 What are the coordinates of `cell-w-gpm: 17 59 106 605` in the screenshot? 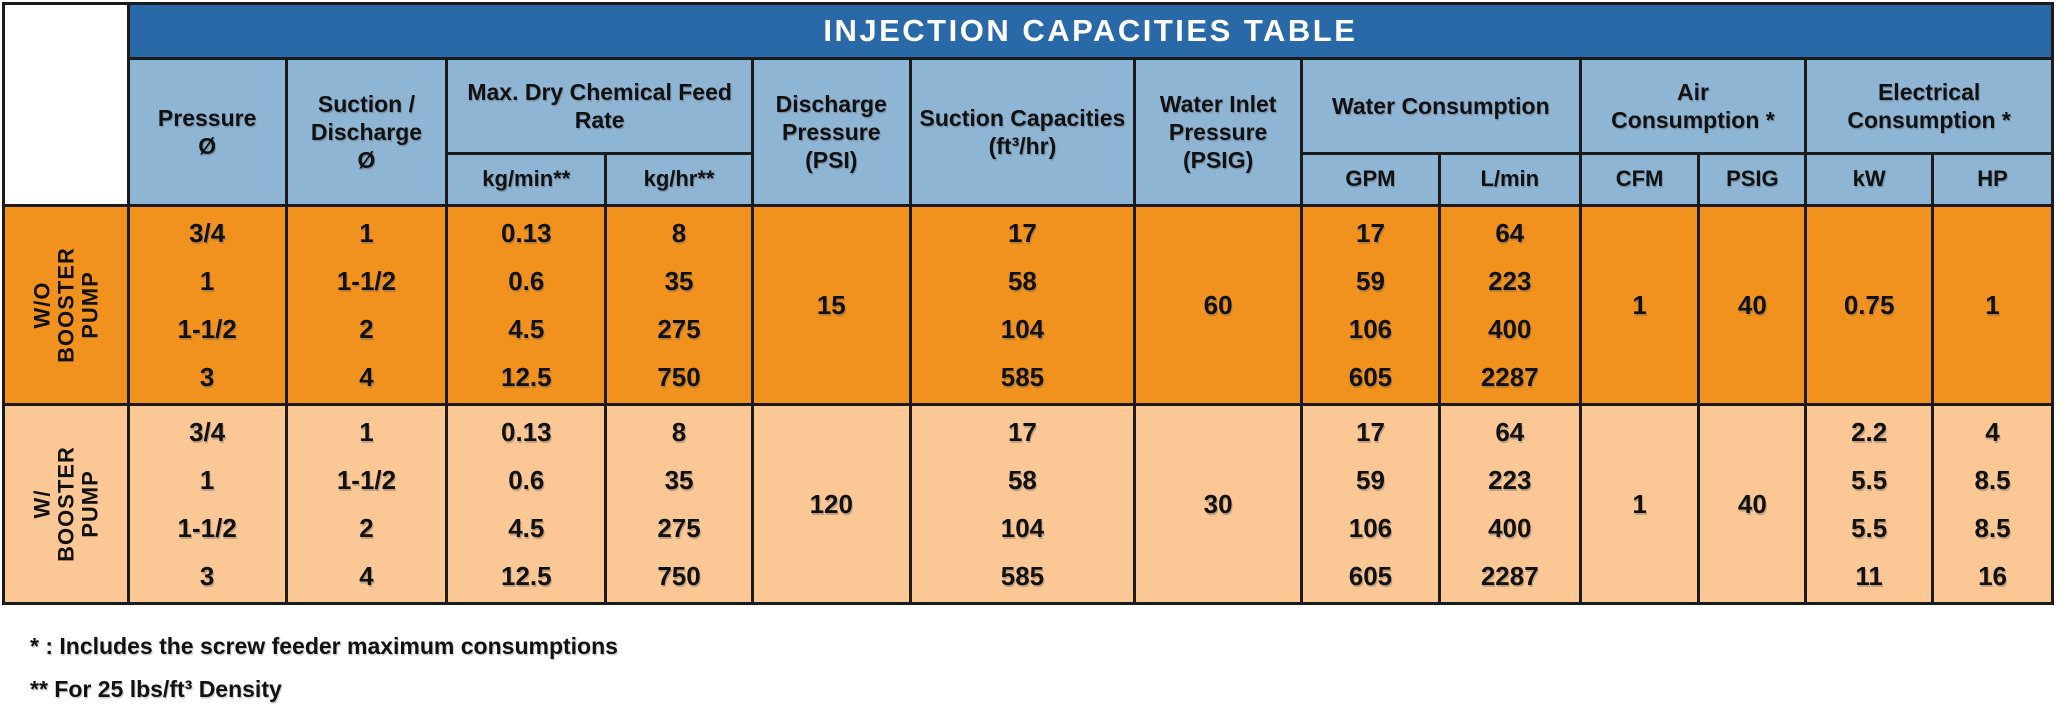 It's located at (1370, 504).